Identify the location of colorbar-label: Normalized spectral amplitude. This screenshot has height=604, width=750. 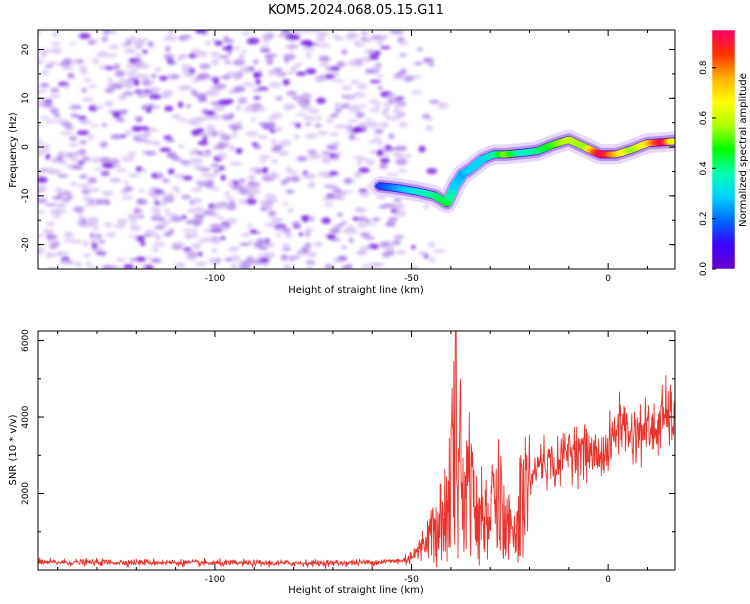
(743, 150).